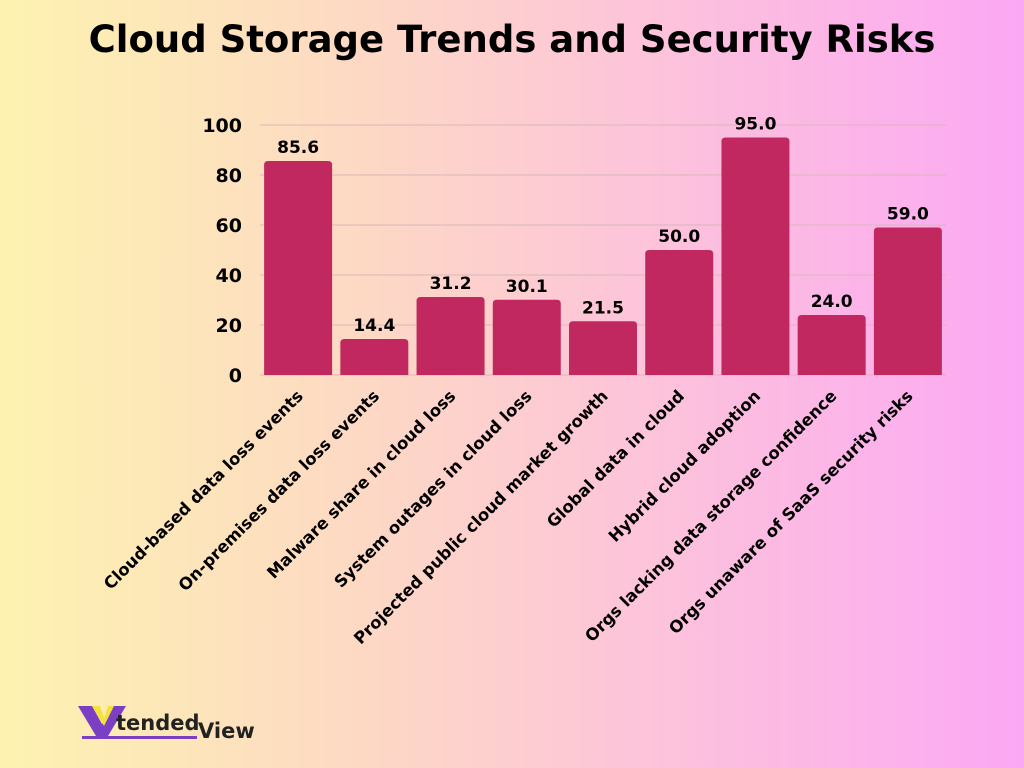 The image size is (1024, 768). Describe the element at coordinates (755, 125) in the screenshot. I see `data-label: 95.0` at that location.